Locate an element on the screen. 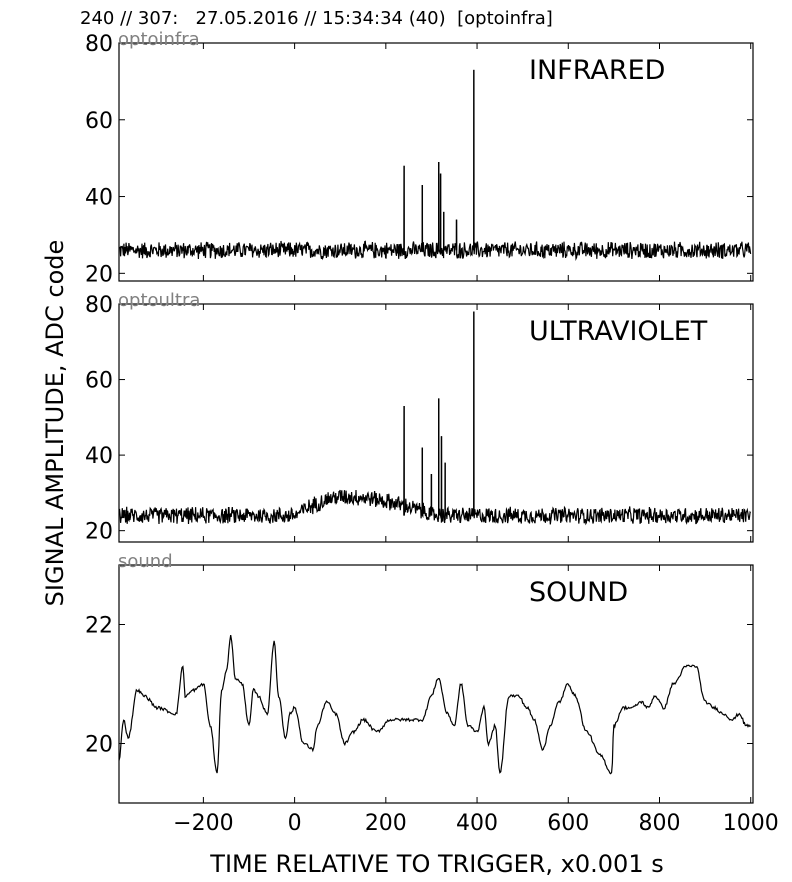 Image resolution: width=792 pixels, height=882 pixels. series-sound is located at coordinates (435, 705).